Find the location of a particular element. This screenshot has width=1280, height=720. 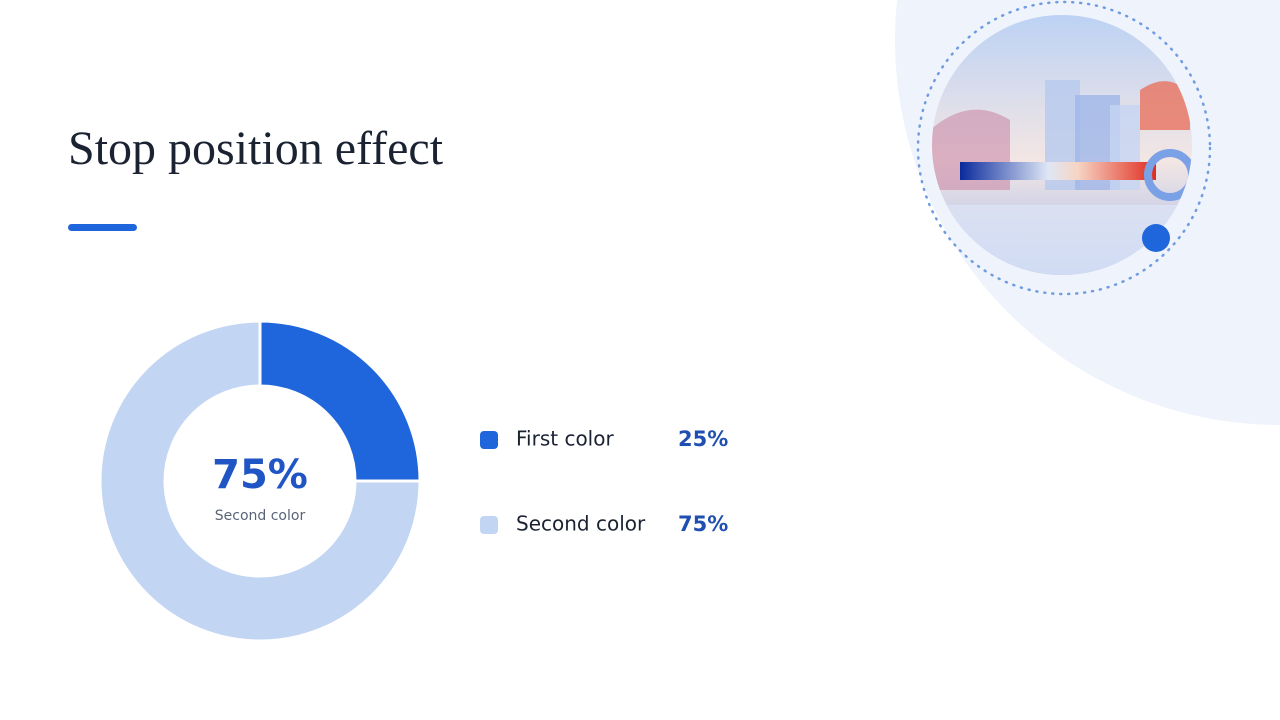

donut is located at coordinates (260, 481).